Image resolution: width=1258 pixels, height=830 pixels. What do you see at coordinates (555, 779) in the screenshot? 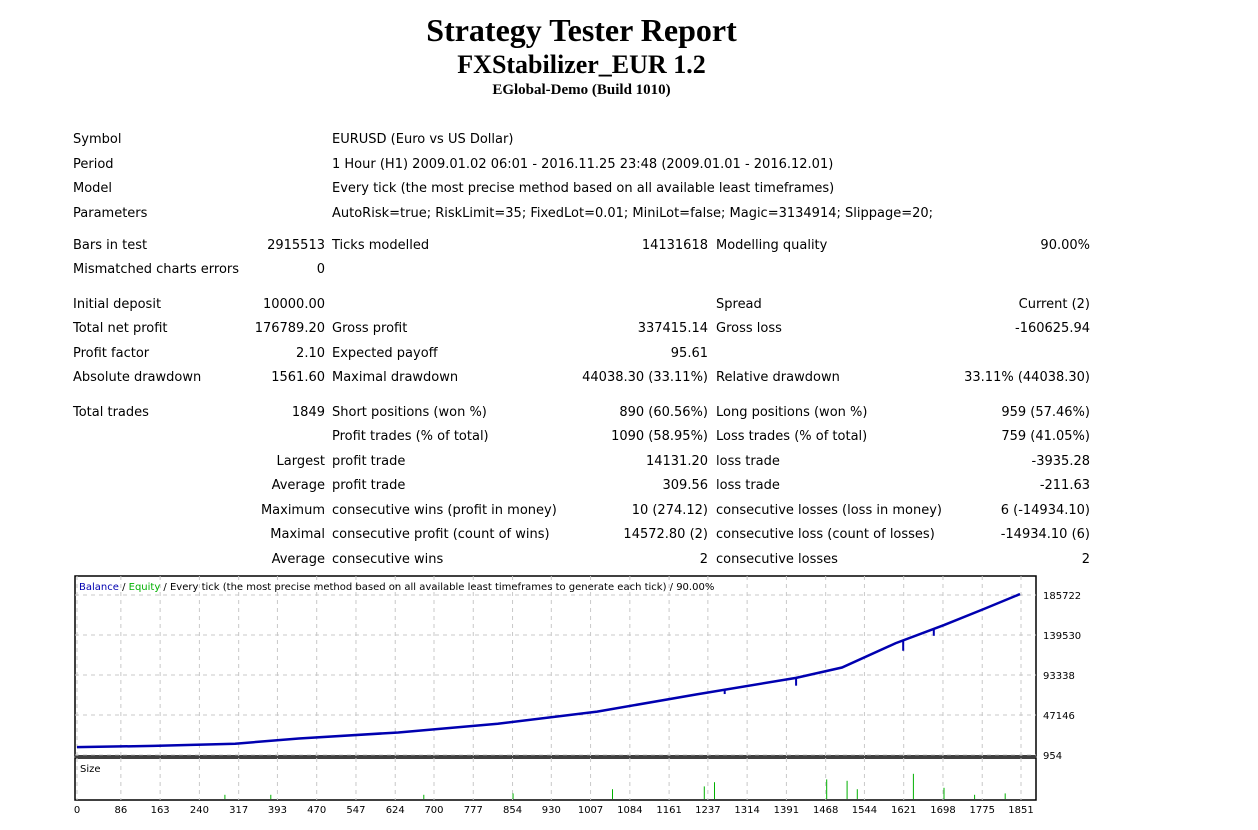
I see `size-panel` at bounding box center [555, 779].